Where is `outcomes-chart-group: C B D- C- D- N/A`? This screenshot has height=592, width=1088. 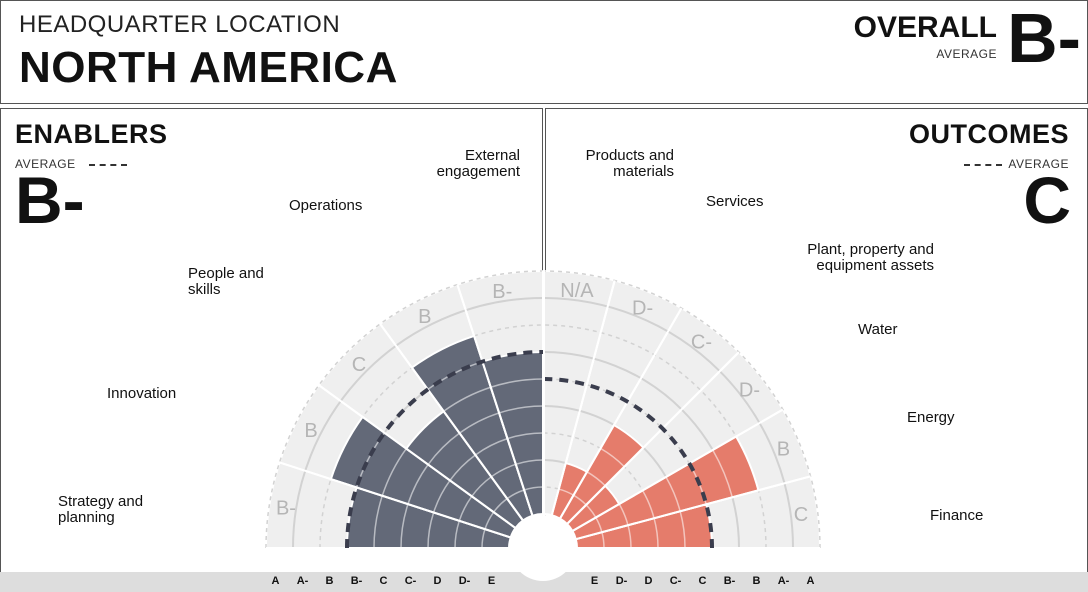 outcomes-chart-group: C B D- C- D- N/A is located at coordinates (683, 409).